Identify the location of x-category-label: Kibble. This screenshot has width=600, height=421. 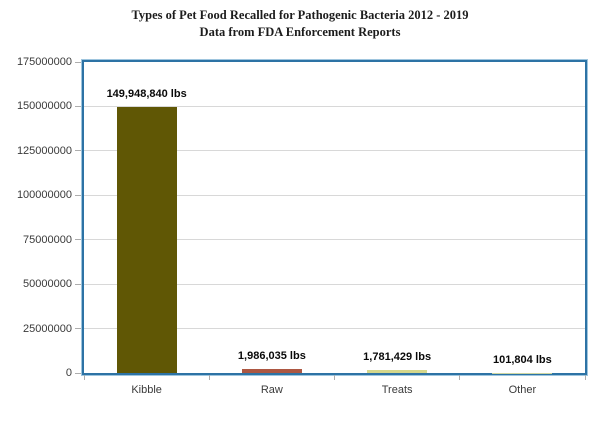
(146, 390).